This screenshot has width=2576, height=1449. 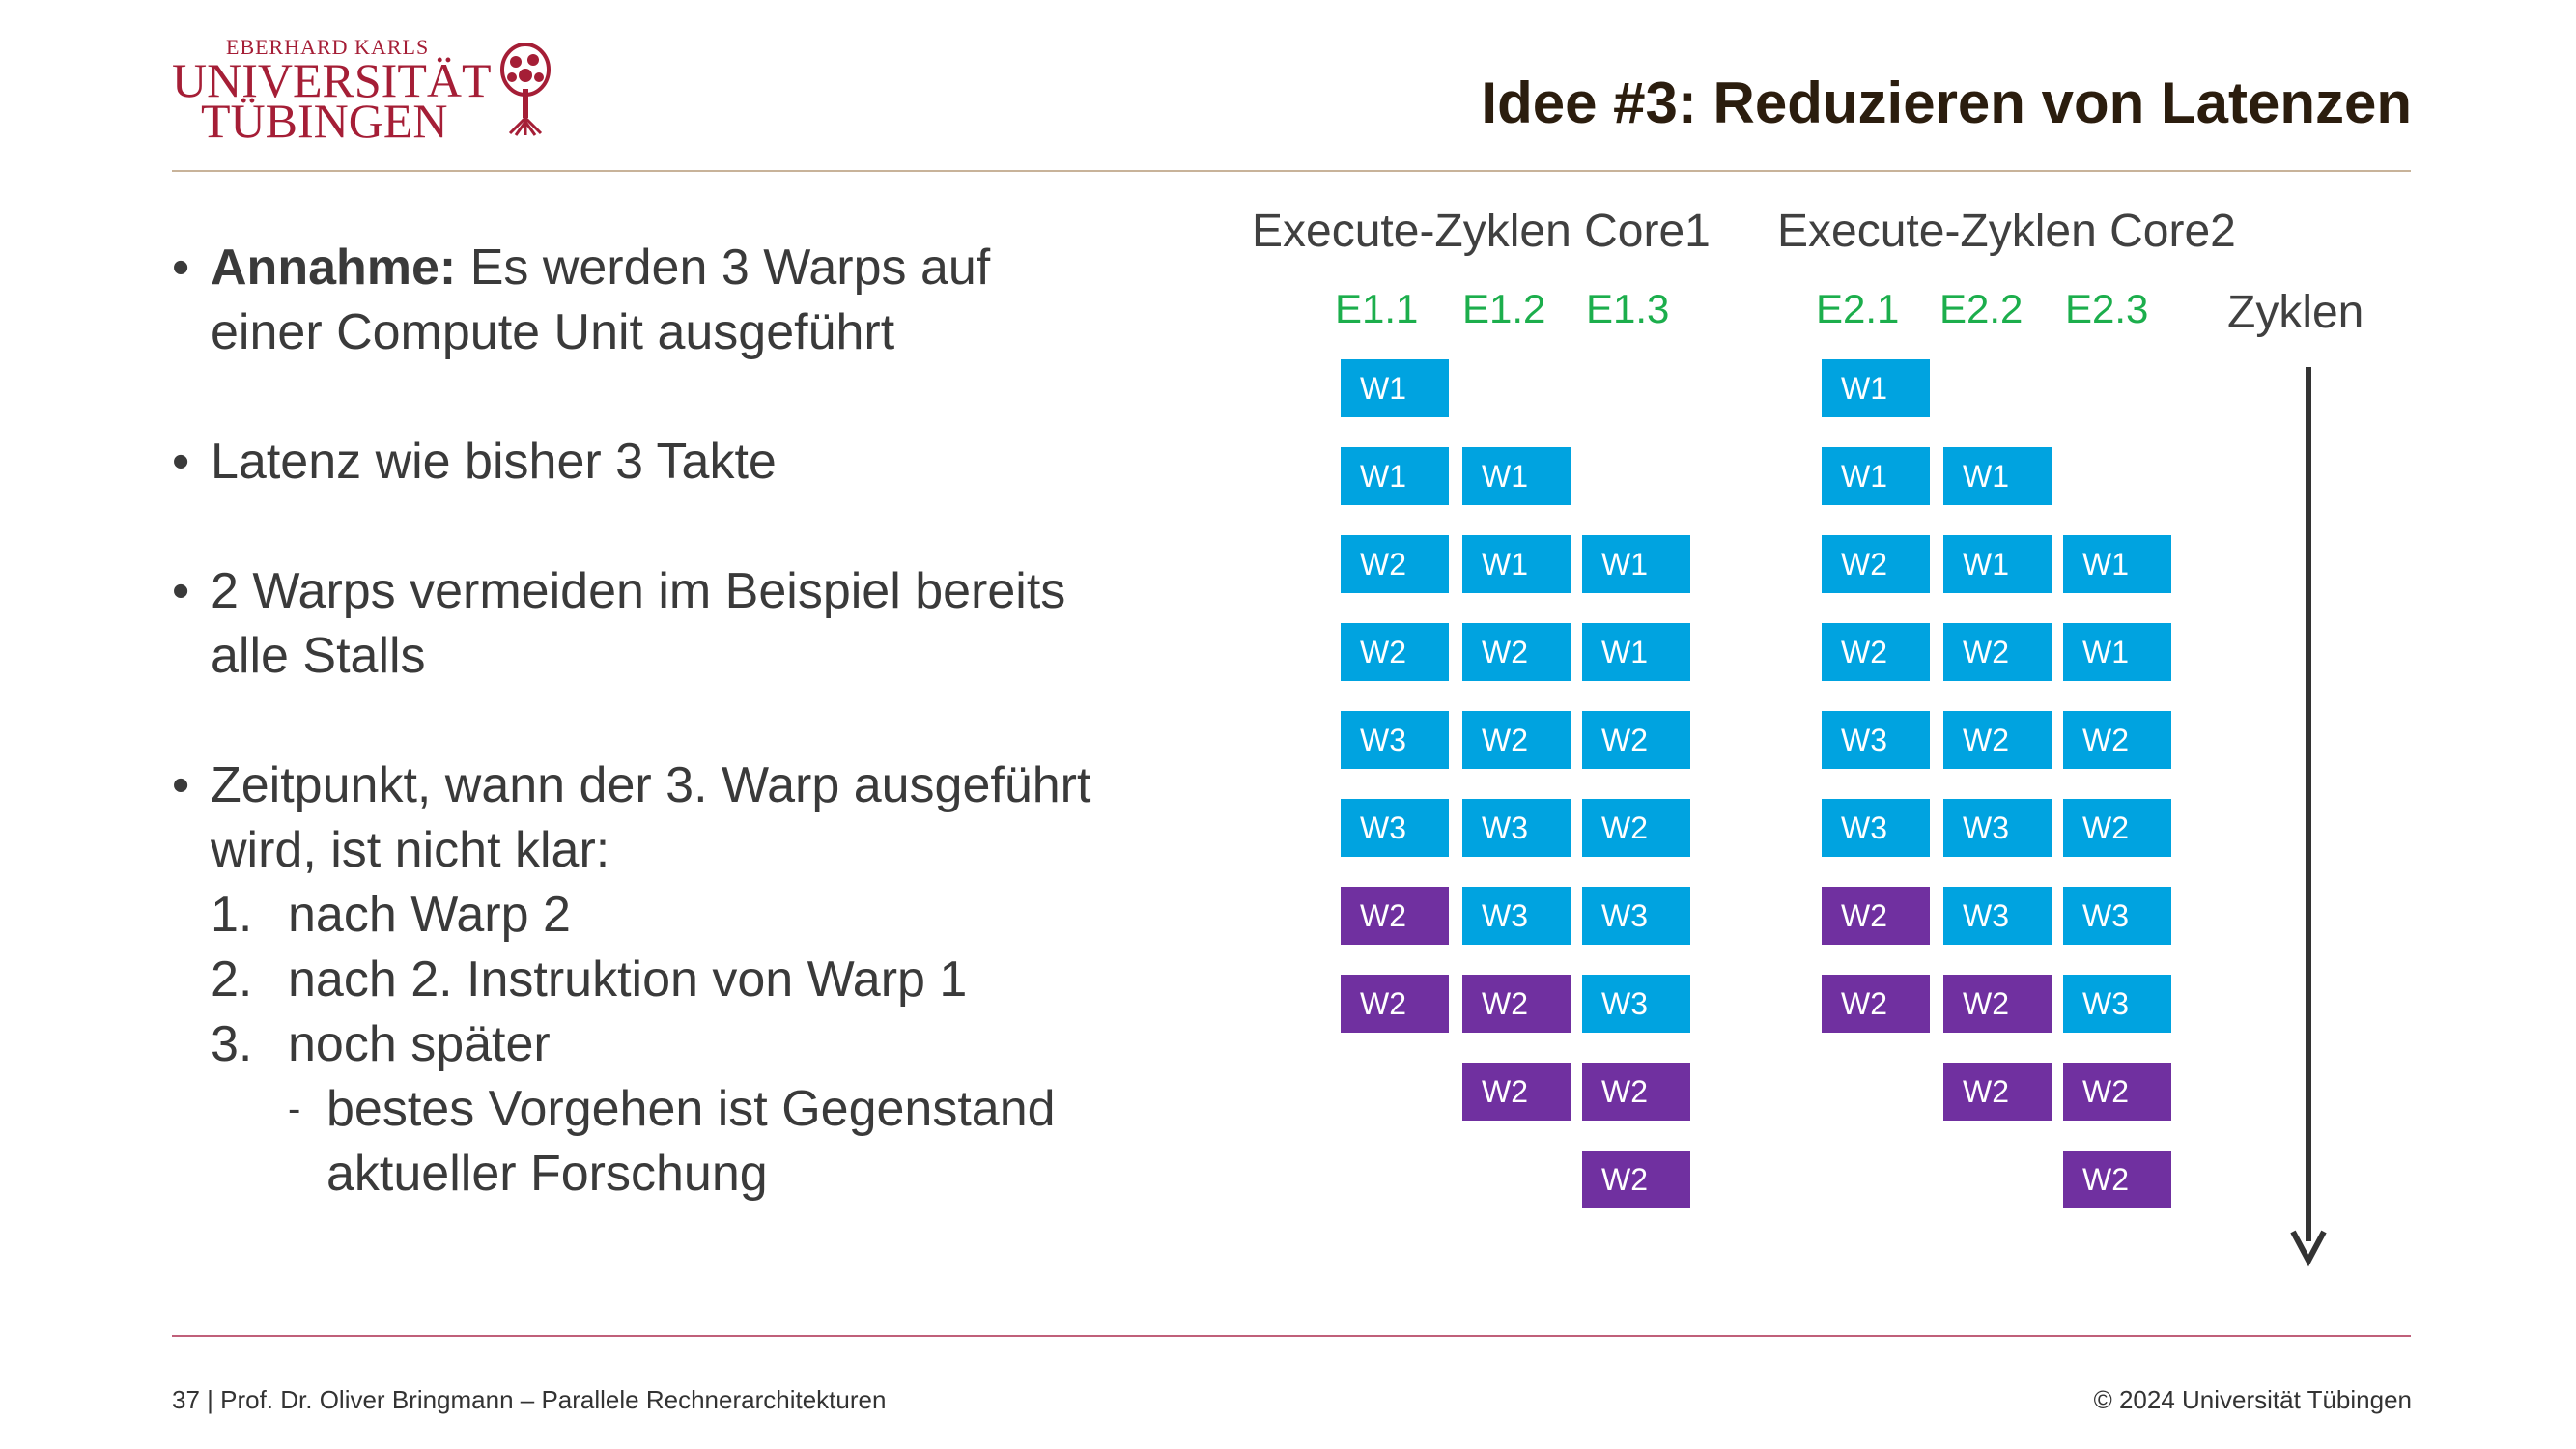 What do you see at coordinates (381, 1044) in the screenshot?
I see `numbered-item: 3. noch später` at bounding box center [381, 1044].